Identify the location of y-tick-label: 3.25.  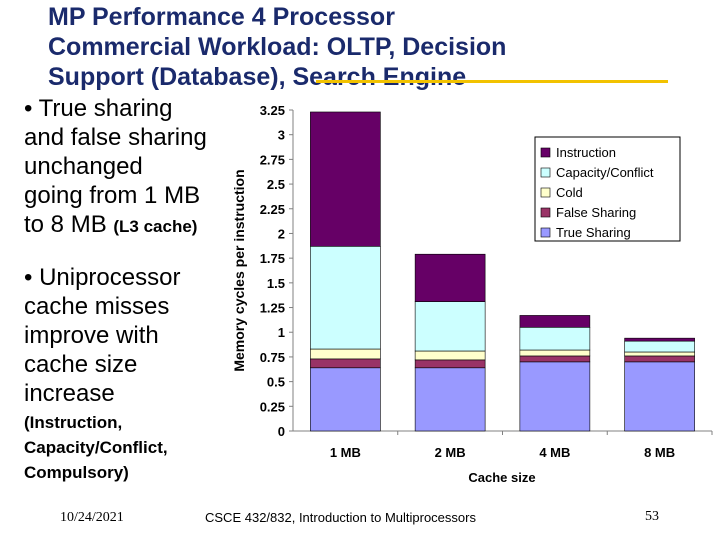
(272, 110).